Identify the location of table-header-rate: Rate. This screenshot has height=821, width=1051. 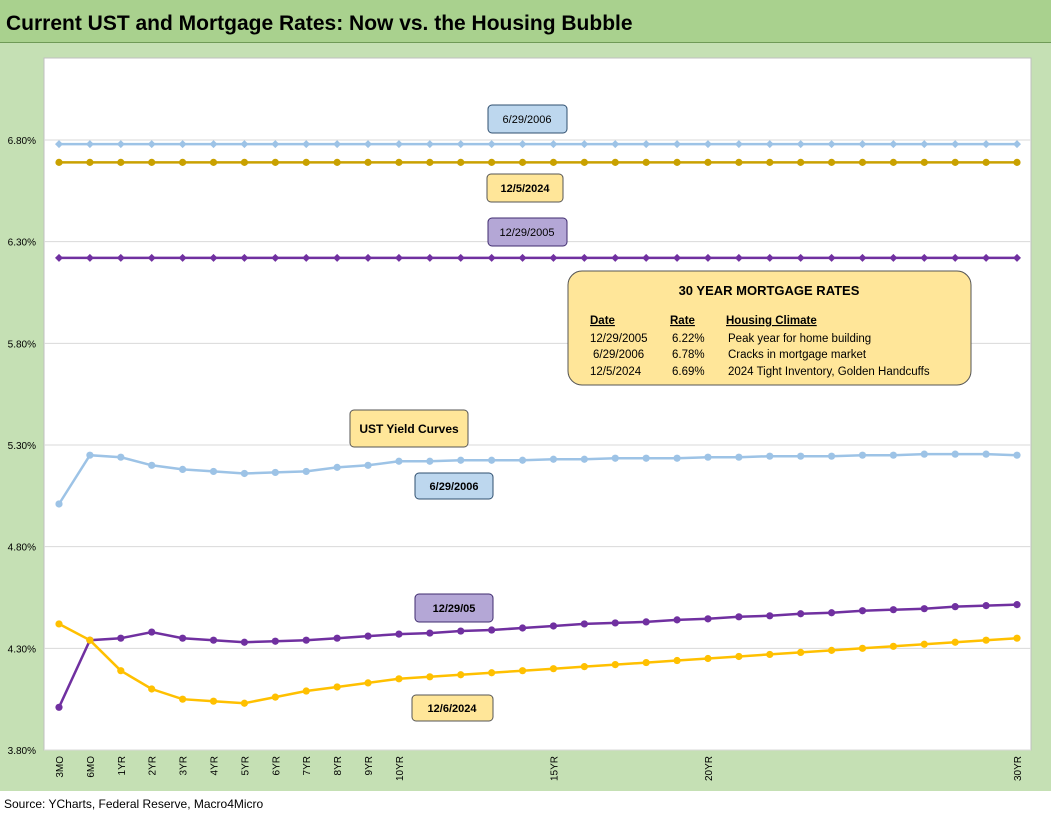
(682, 321).